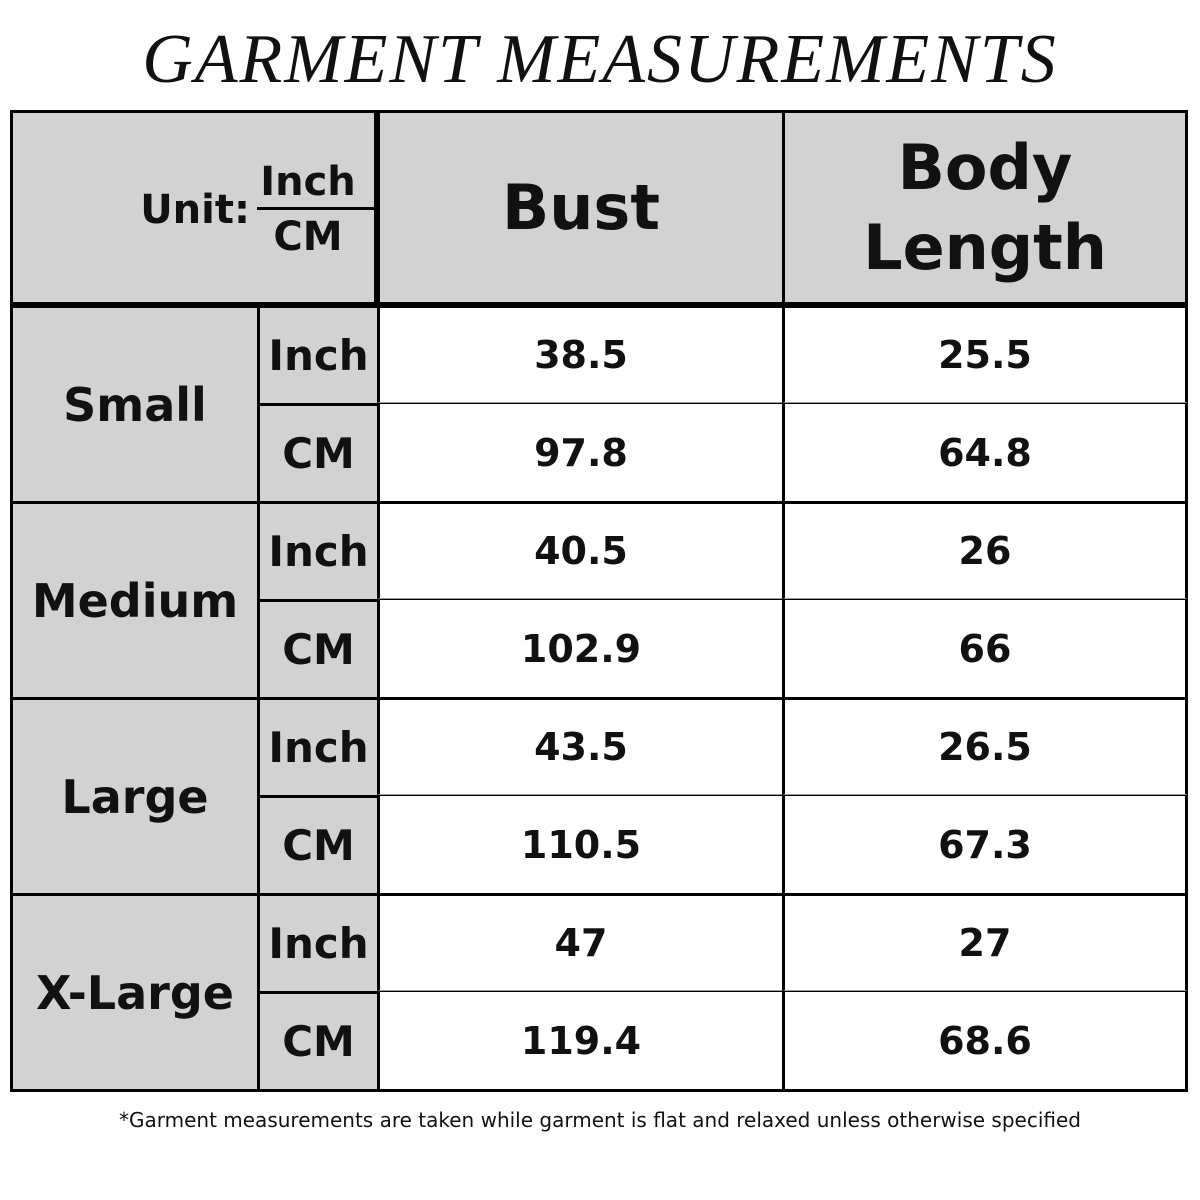  Describe the element at coordinates (135, 404) in the screenshot. I see `size-cell: Small` at that location.